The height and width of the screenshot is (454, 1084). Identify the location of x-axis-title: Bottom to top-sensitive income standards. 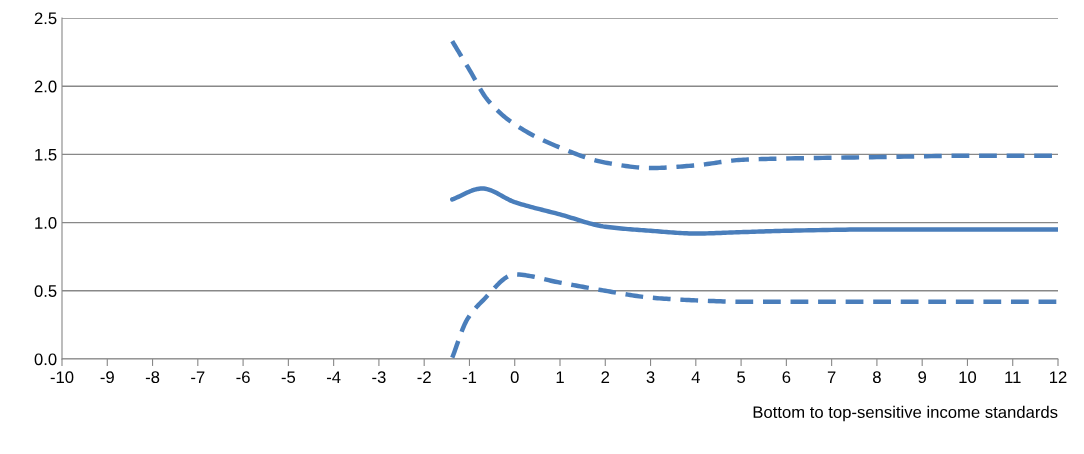
(905, 413).